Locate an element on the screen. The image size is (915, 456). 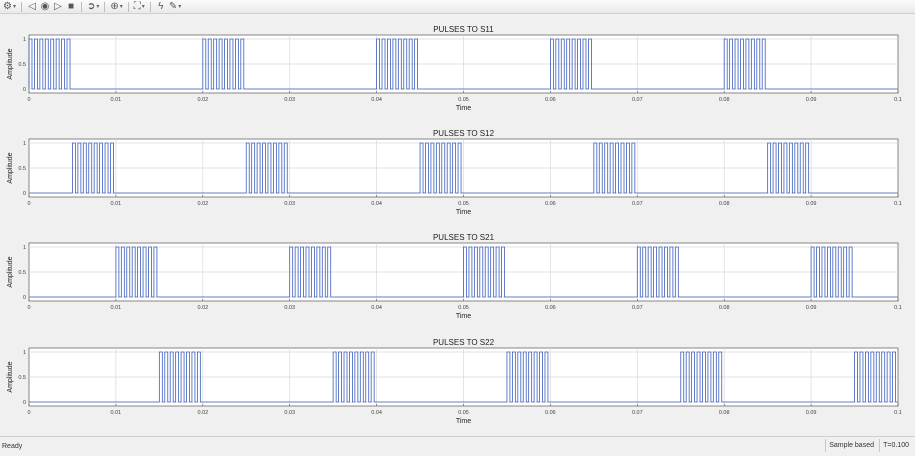
zoom-icon: ⊕ is located at coordinates (114, 6).